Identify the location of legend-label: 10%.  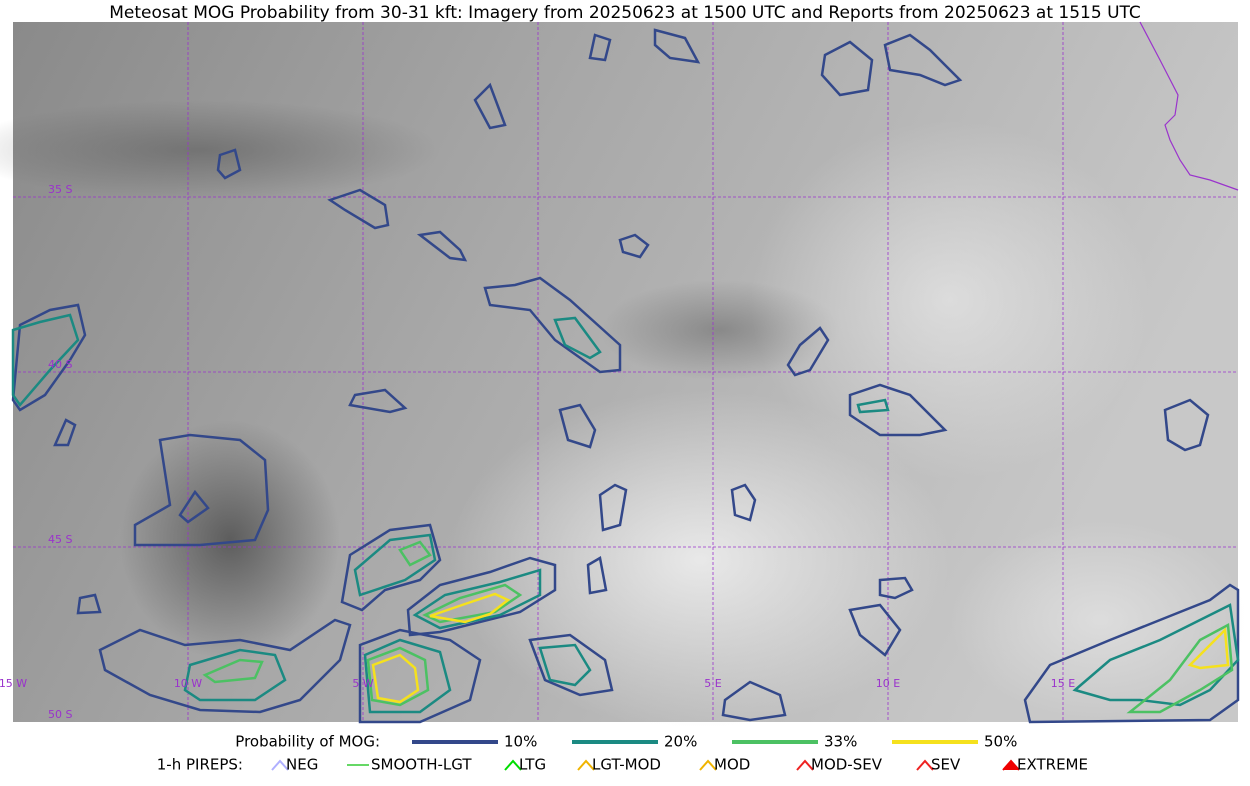
(520, 742).